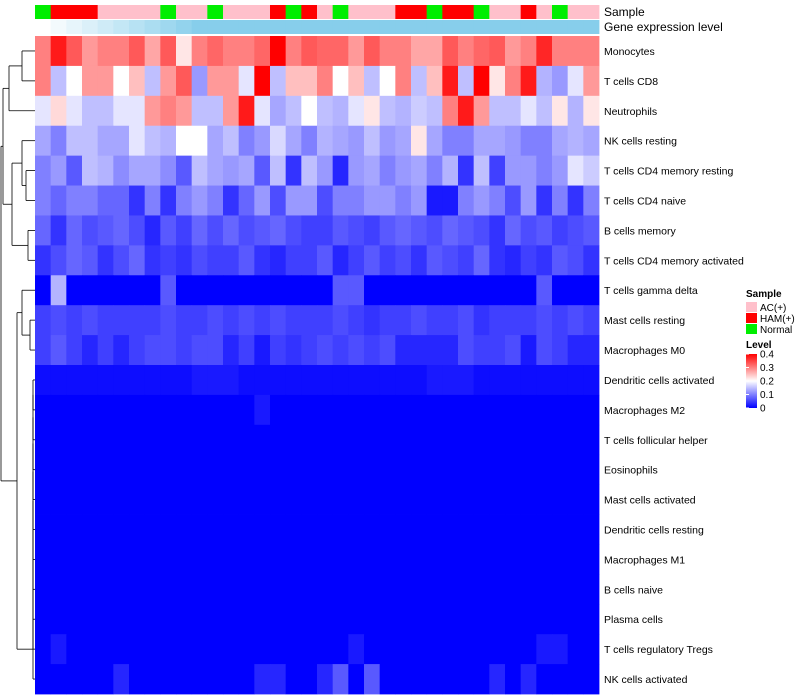 The width and height of the screenshot is (800, 700). Describe the element at coordinates (631, 82) in the screenshot. I see `row-label: T cells CD8` at that location.